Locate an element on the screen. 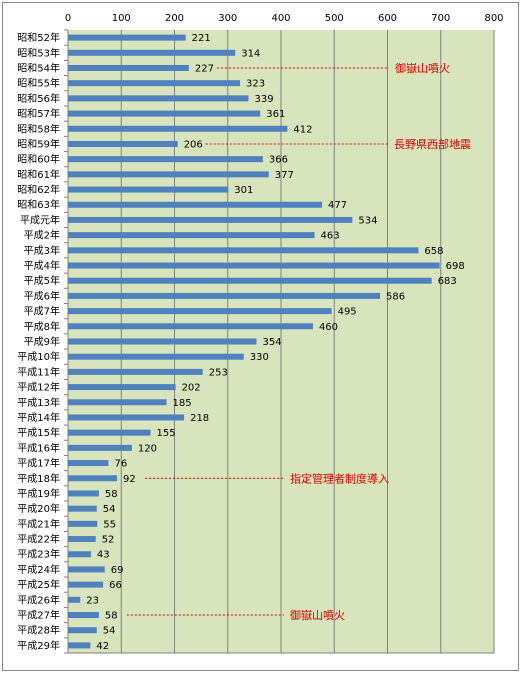 Image resolution: width=523 pixels, height=675 pixels. data-label: 460 is located at coordinates (328, 327).